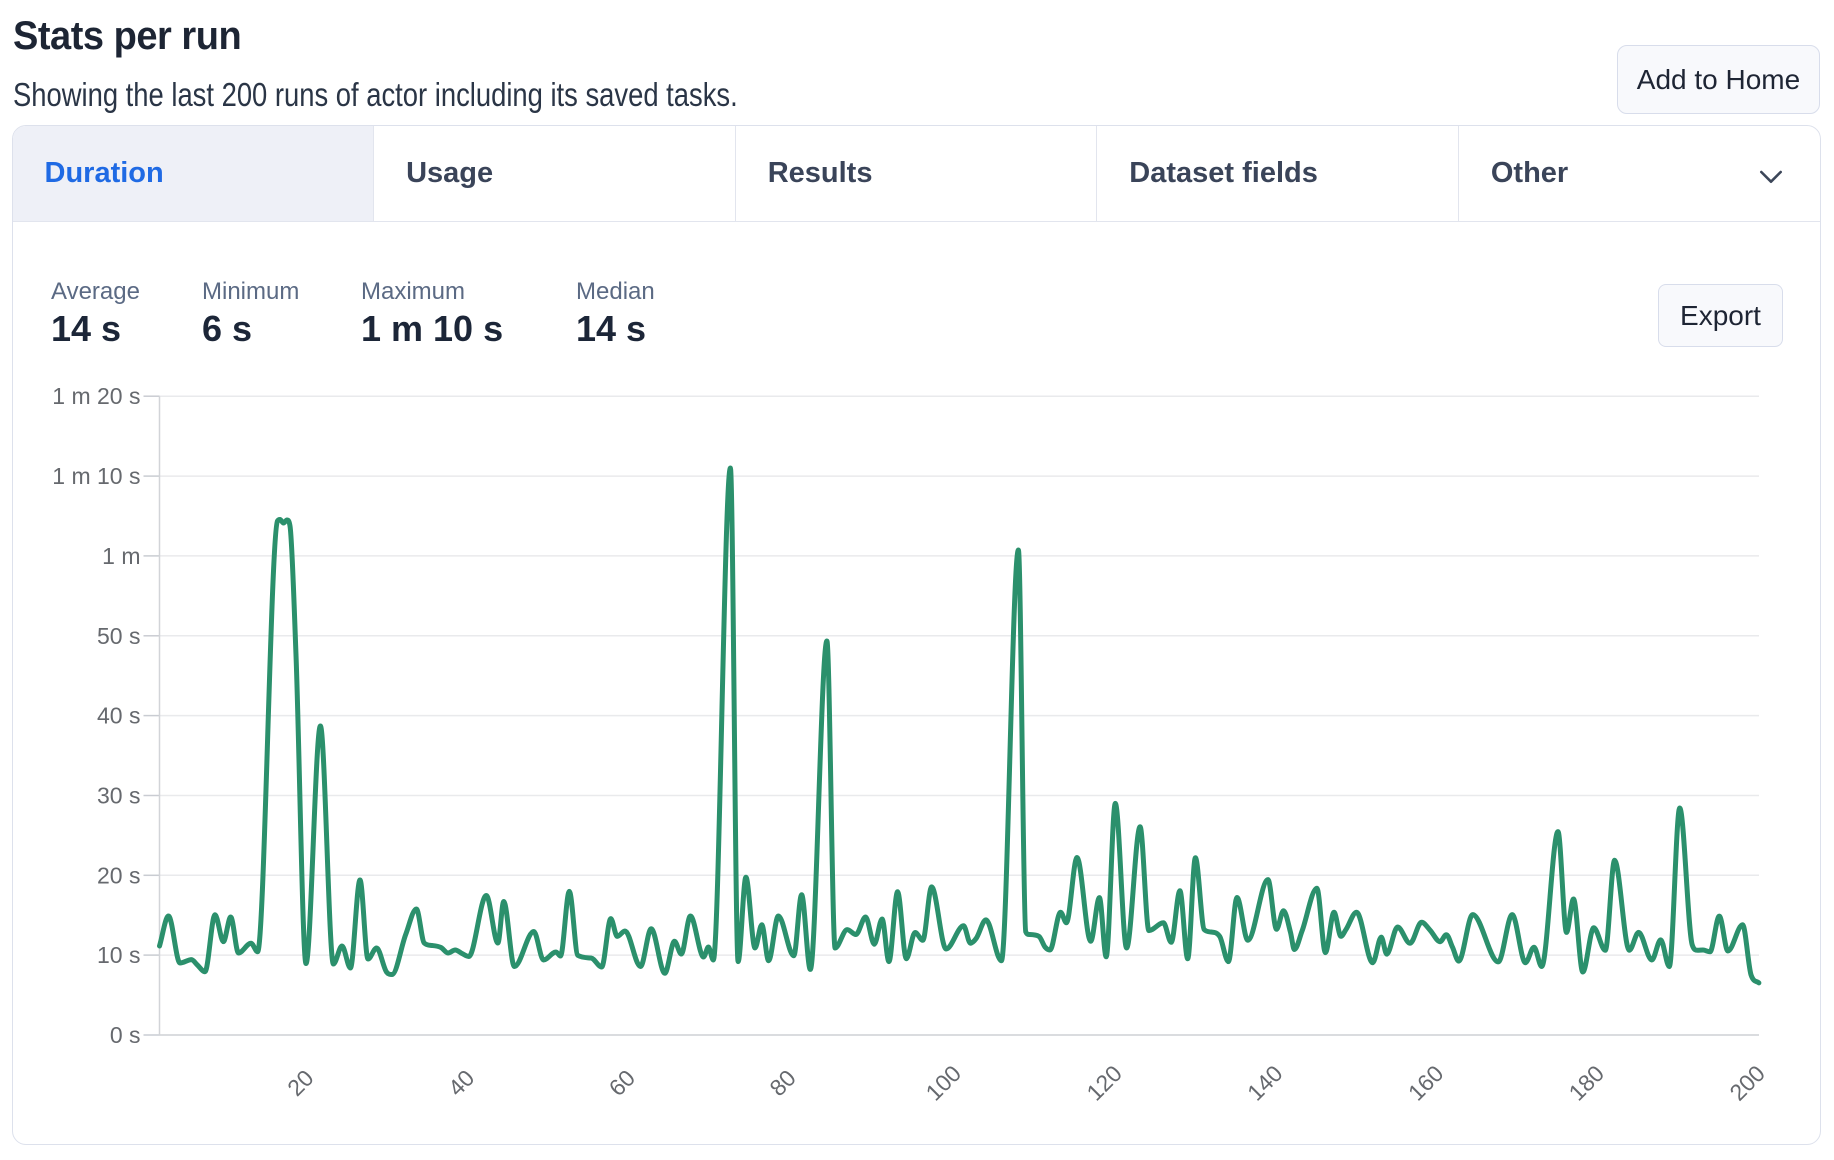 This screenshot has height=1160, width=1834. What do you see at coordinates (125, 1035) in the screenshot?
I see `svg-text: 0 s` at bounding box center [125, 1035].